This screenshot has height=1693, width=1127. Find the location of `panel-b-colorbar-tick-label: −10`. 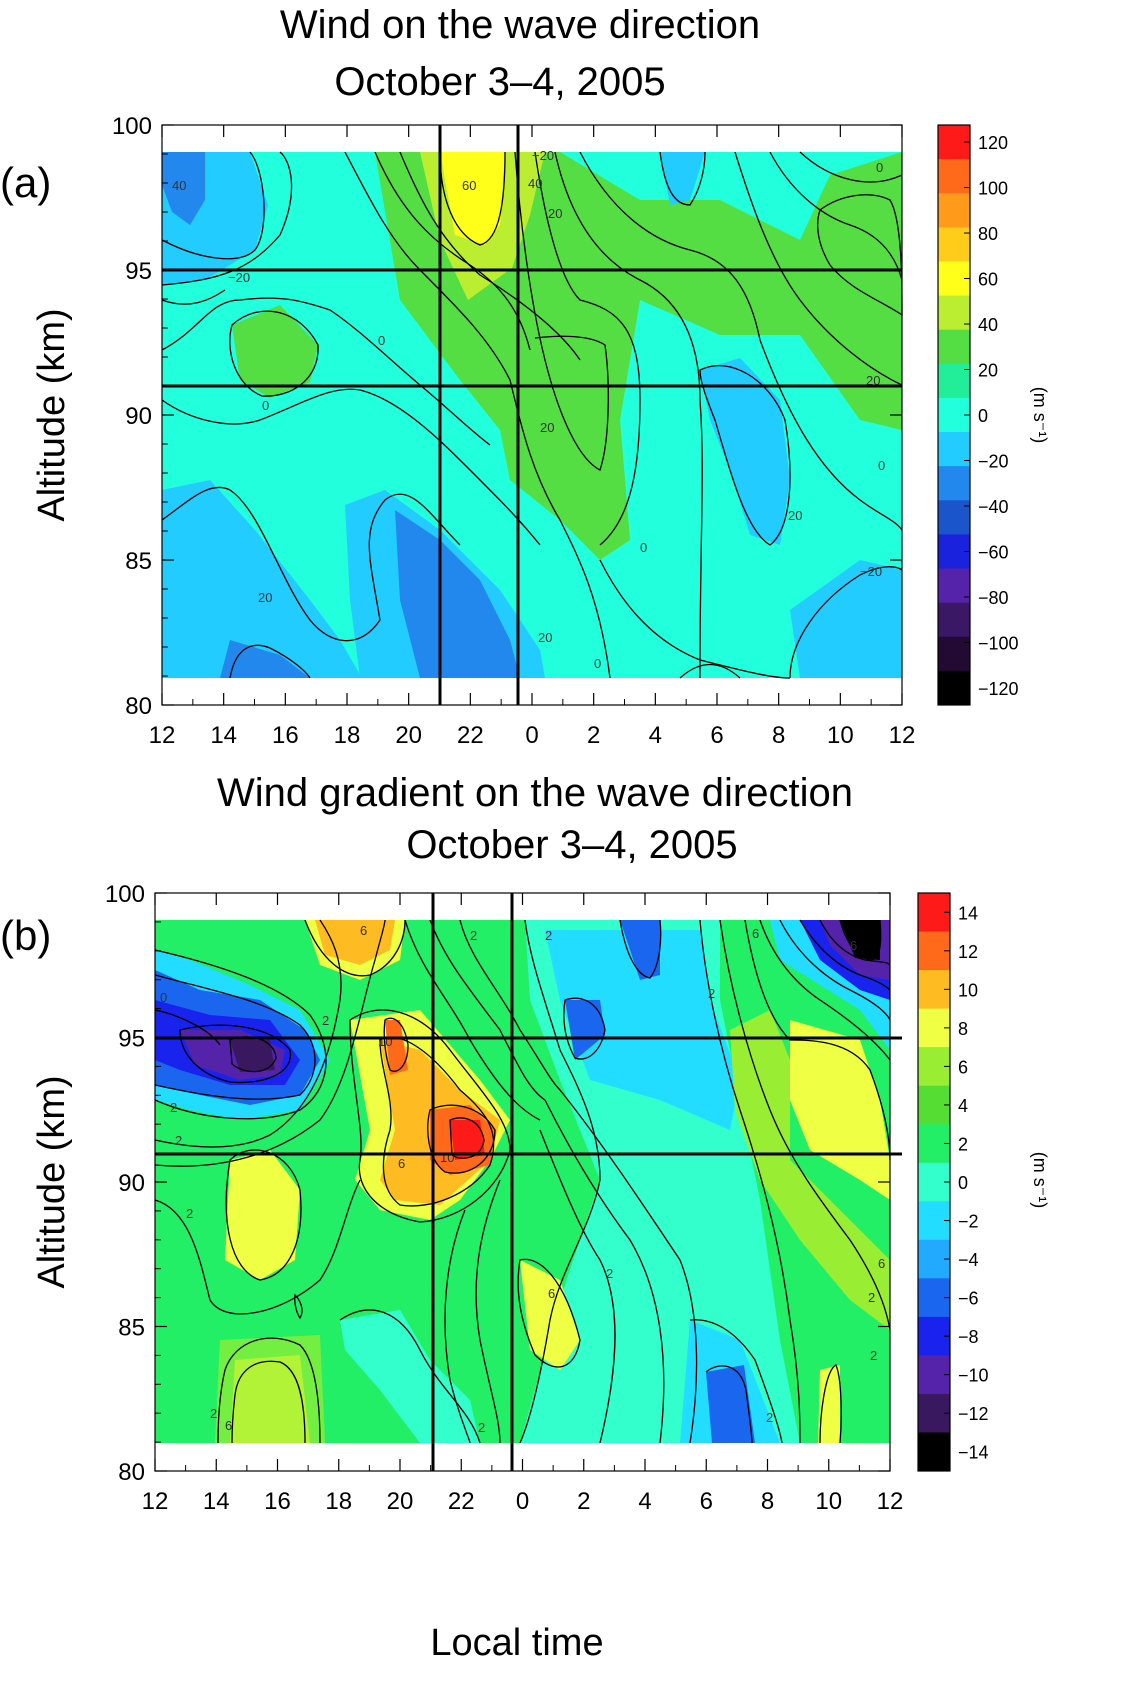

panel-b-colorbar-tick-label: −10 is located at coordinates (973, 1376).